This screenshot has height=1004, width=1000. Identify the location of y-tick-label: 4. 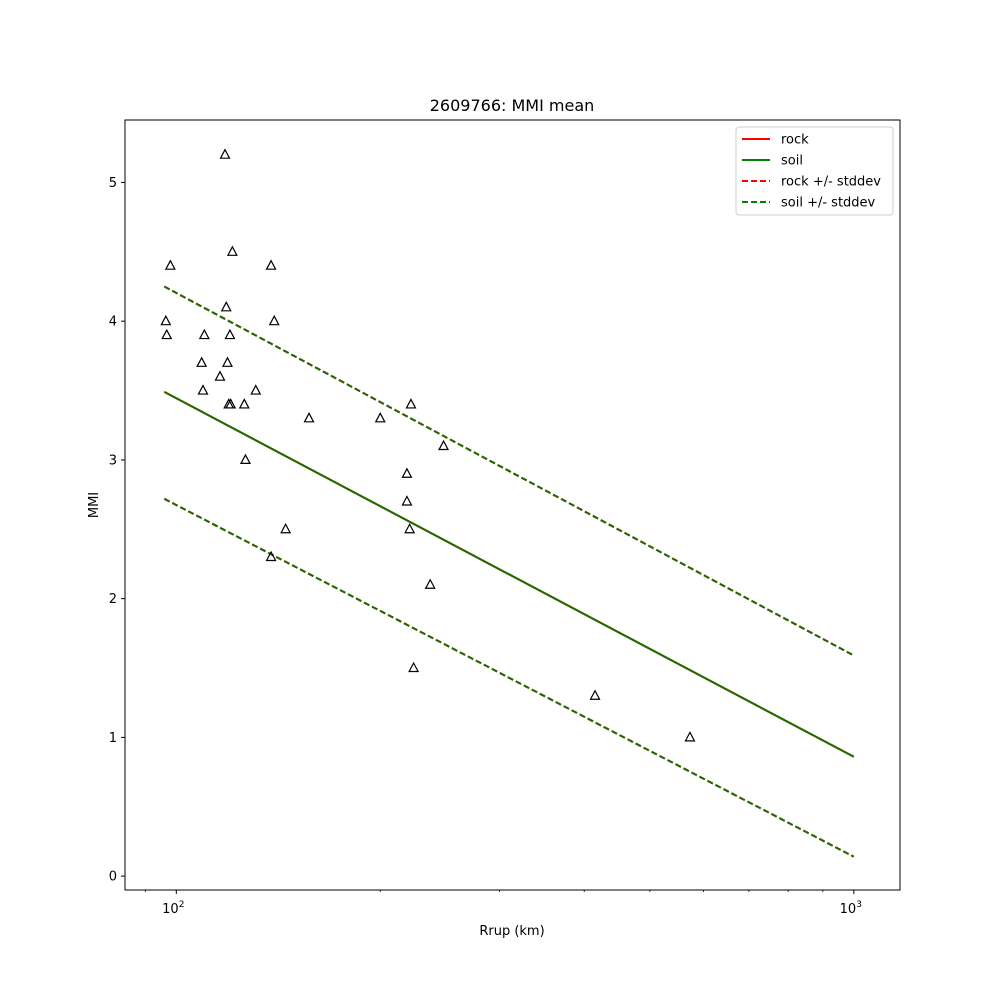
(113, 322).